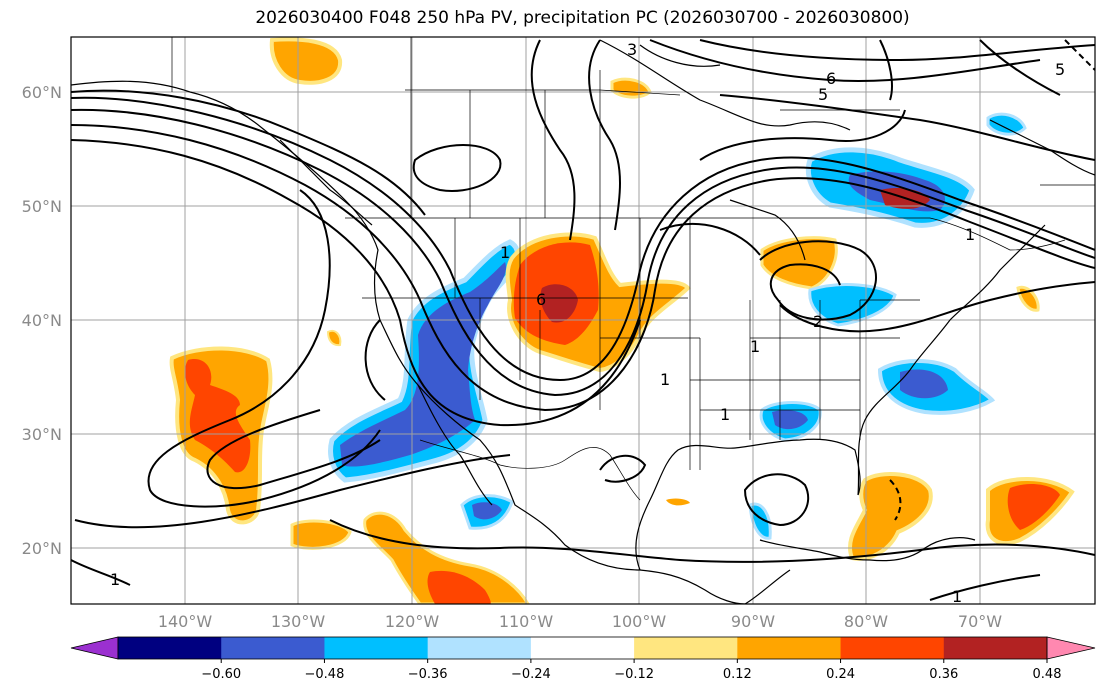 The image size is (1105, 698). I want to click on lon-label: 100°W, so click(639, 621).